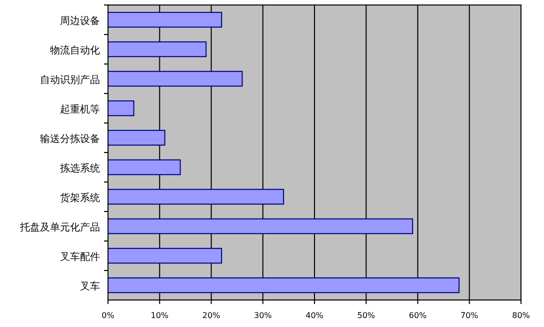 This screenshot has height=327, width=544. I want to click on x-tick-label: 70%, so click(469, 315).